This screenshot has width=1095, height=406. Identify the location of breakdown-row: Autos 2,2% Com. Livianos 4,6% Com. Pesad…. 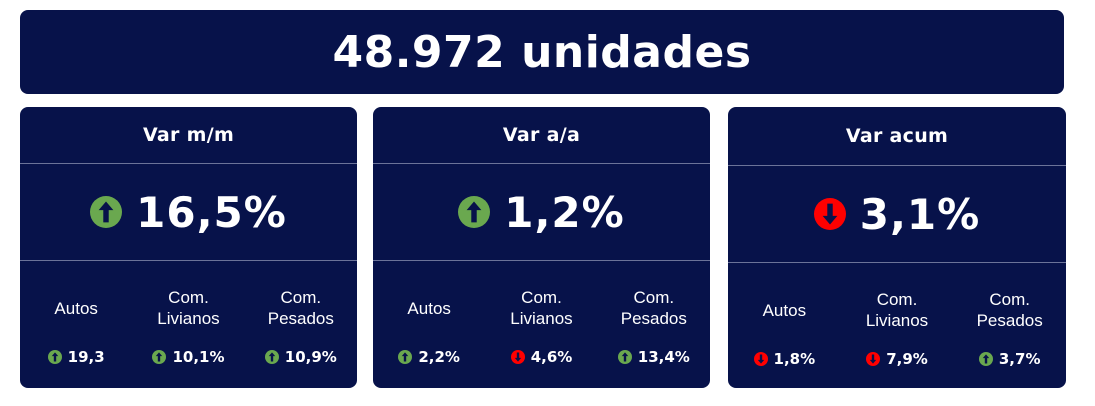
(541, 330).